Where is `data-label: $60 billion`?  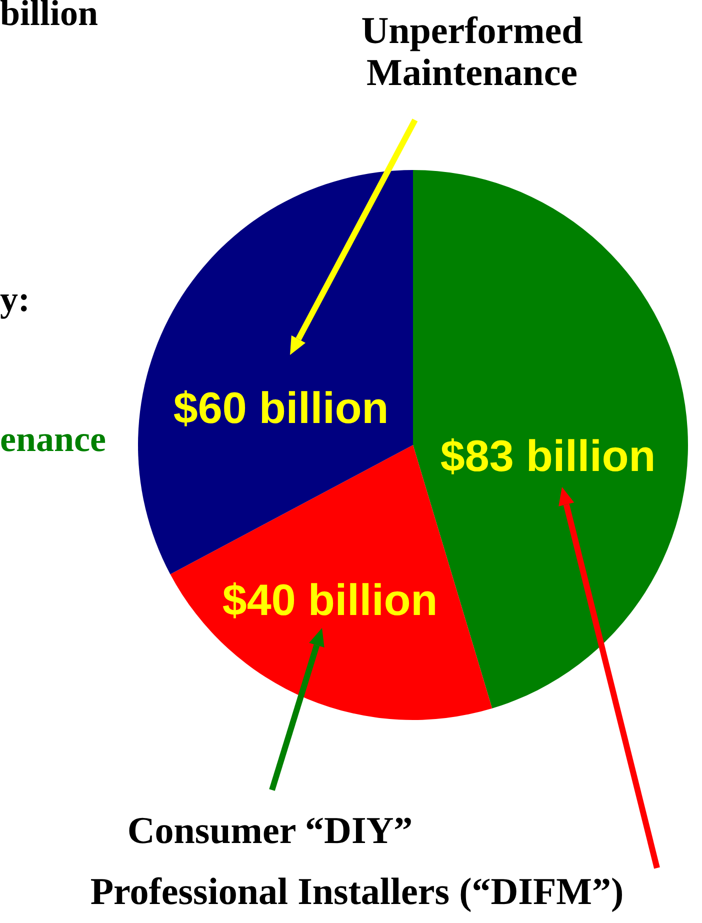
data-label: $60 billion is located at coordinates (281, 408).